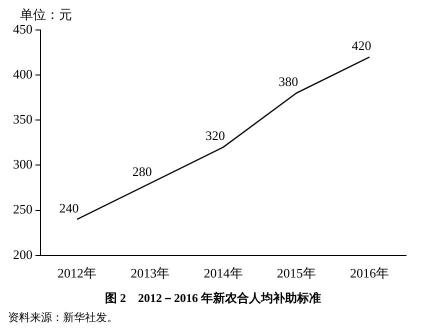 The height and width of the screenshot is (328, 426). I want to click on data-label: 240, so click(69, 208).